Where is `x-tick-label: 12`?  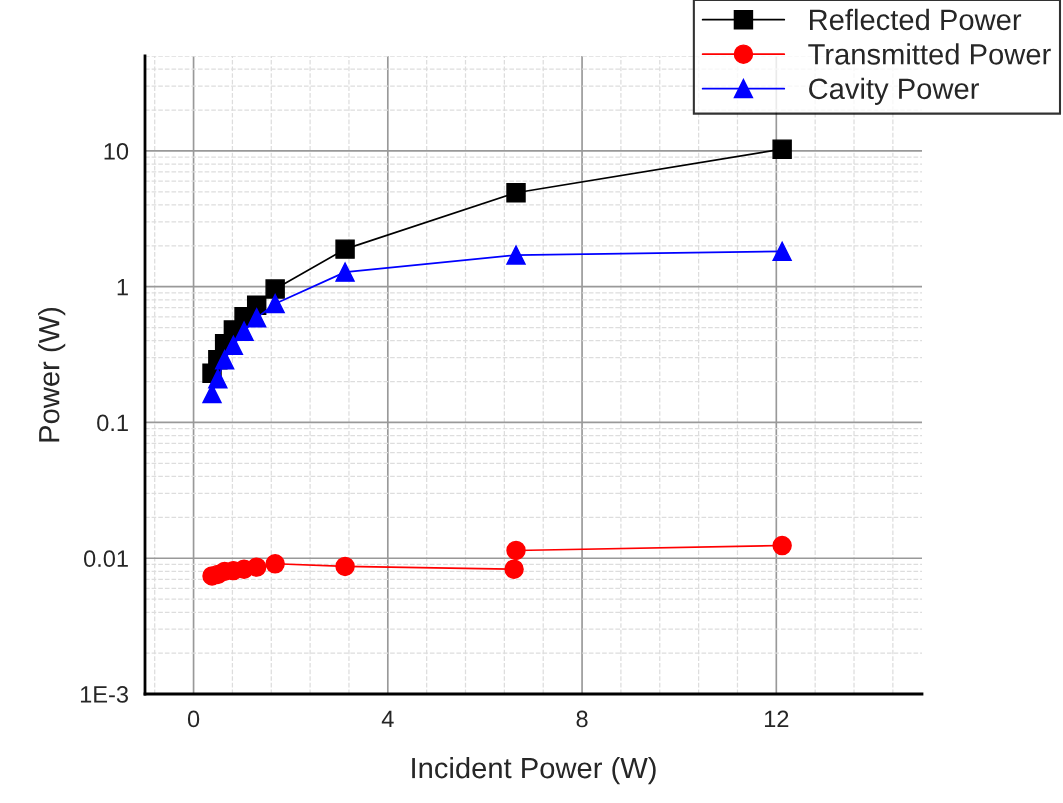 x-tick-label: 12 is located at coordinates (776, 719).